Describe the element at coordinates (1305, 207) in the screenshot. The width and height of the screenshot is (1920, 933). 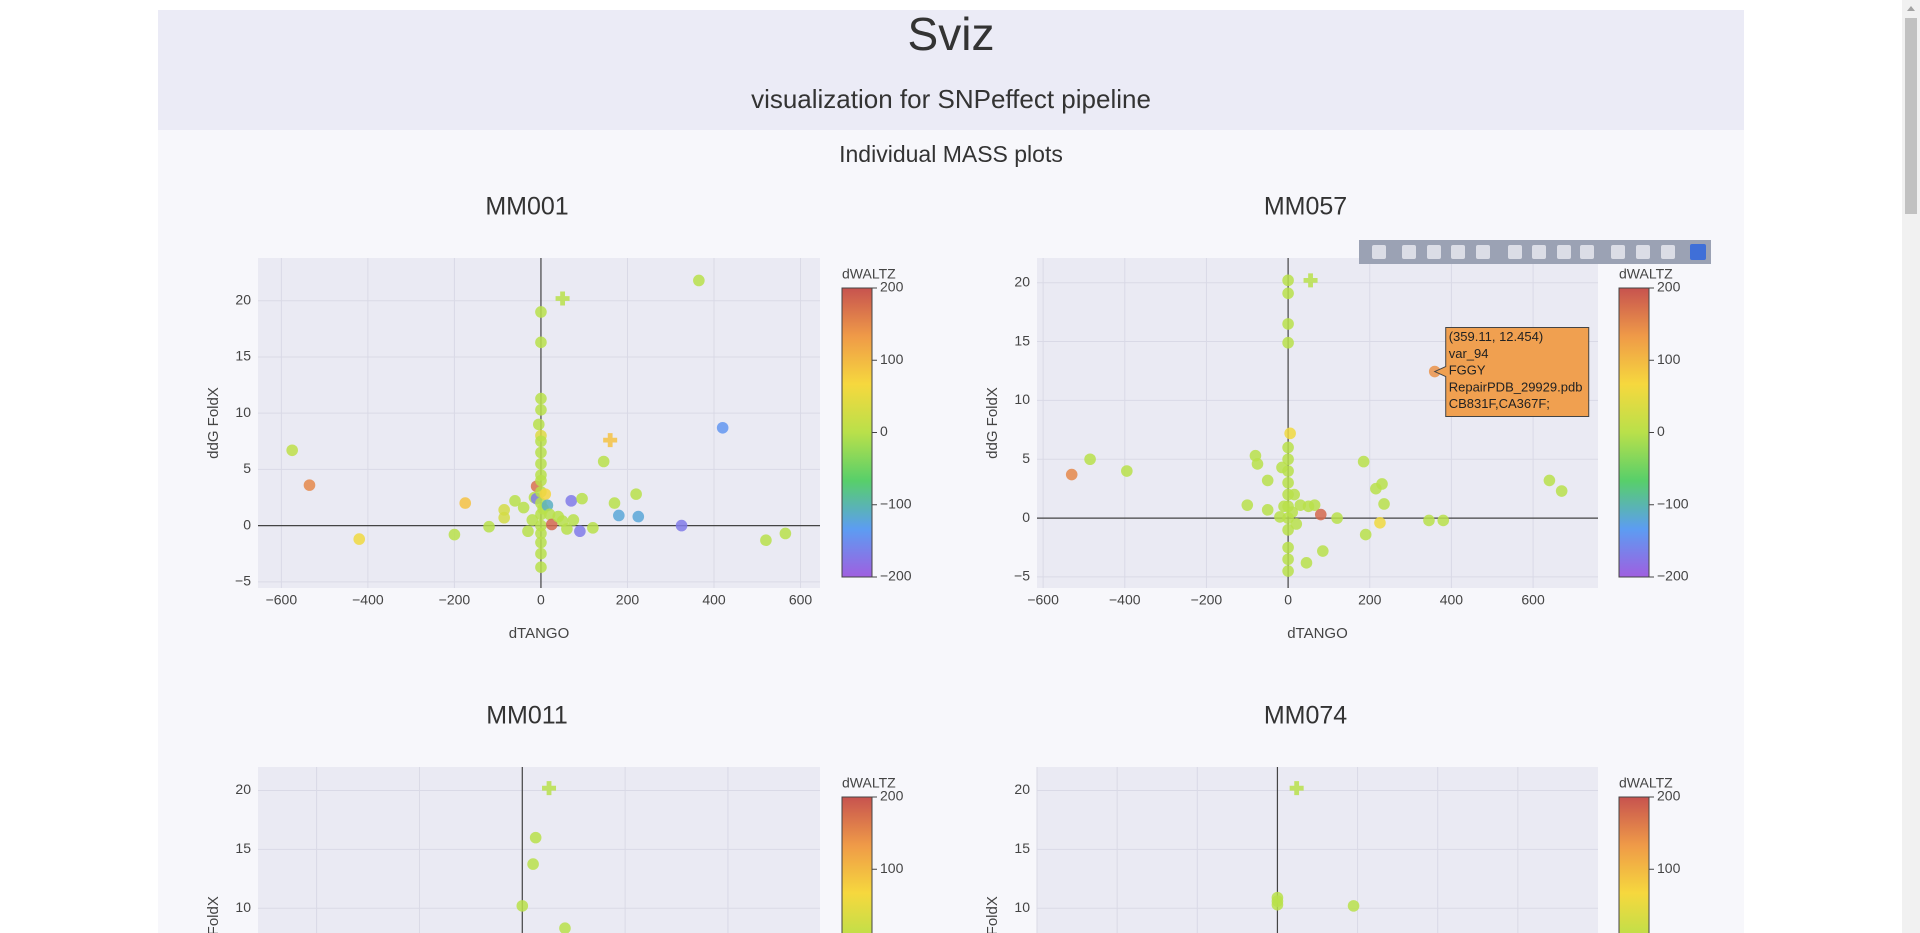
I see `chart-title: MM057` at that location.